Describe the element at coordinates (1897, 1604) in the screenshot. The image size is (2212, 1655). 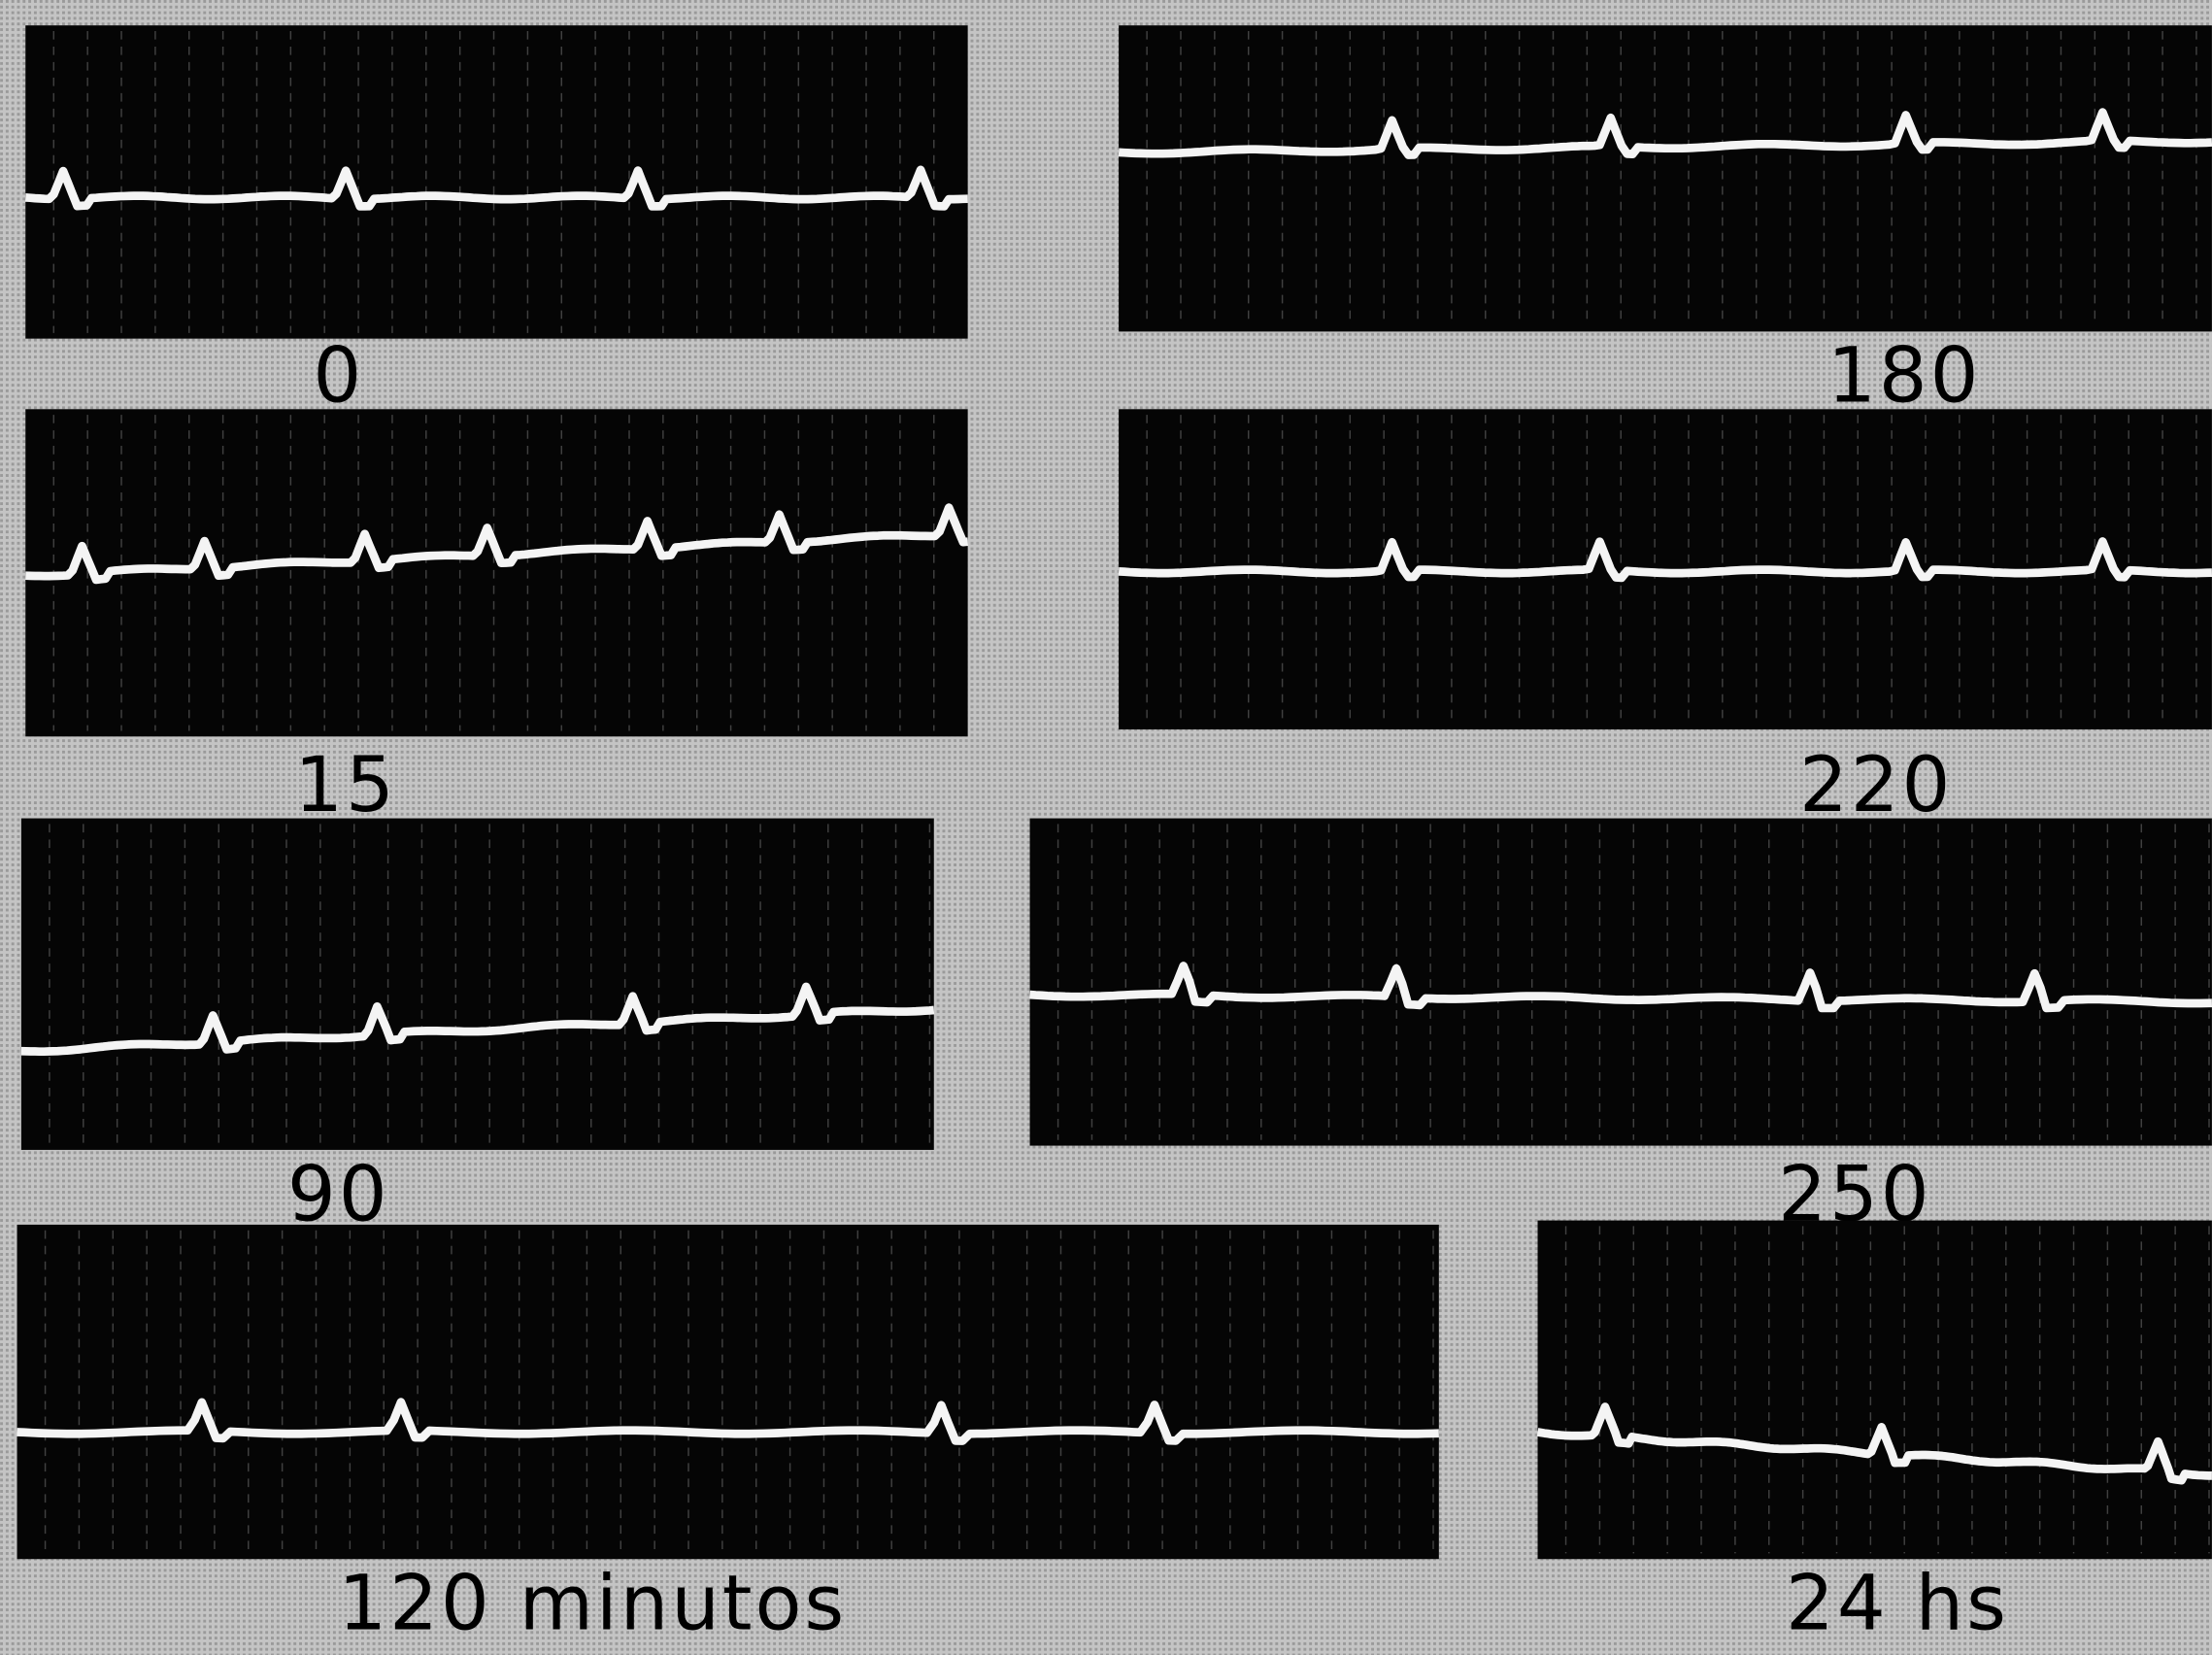
I see `panel-label: 24 hs` at that location.